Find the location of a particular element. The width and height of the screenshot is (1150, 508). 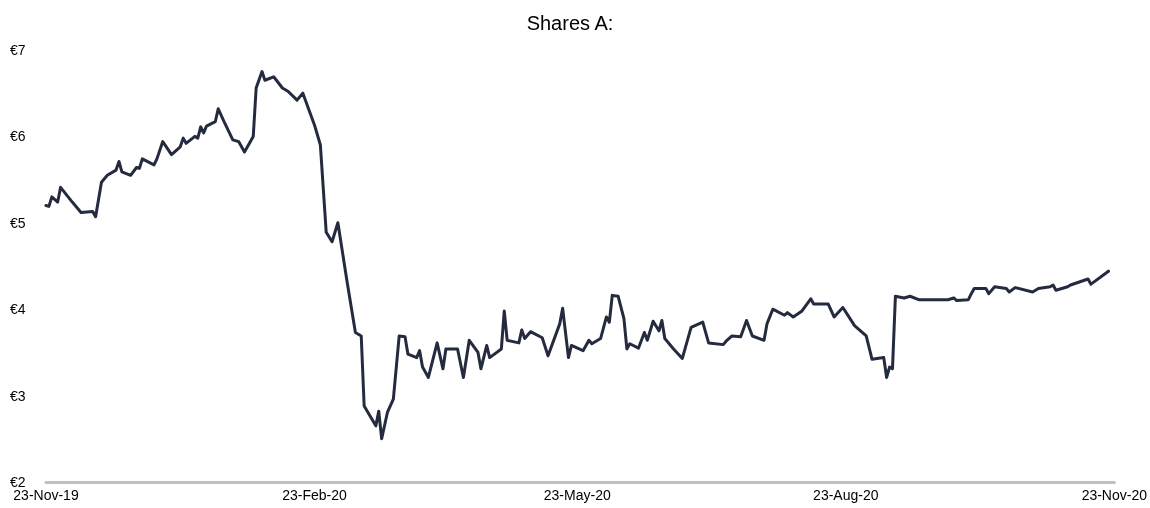

x-tick-label: 23-Nov-19 is located at coordinates (46, 495).